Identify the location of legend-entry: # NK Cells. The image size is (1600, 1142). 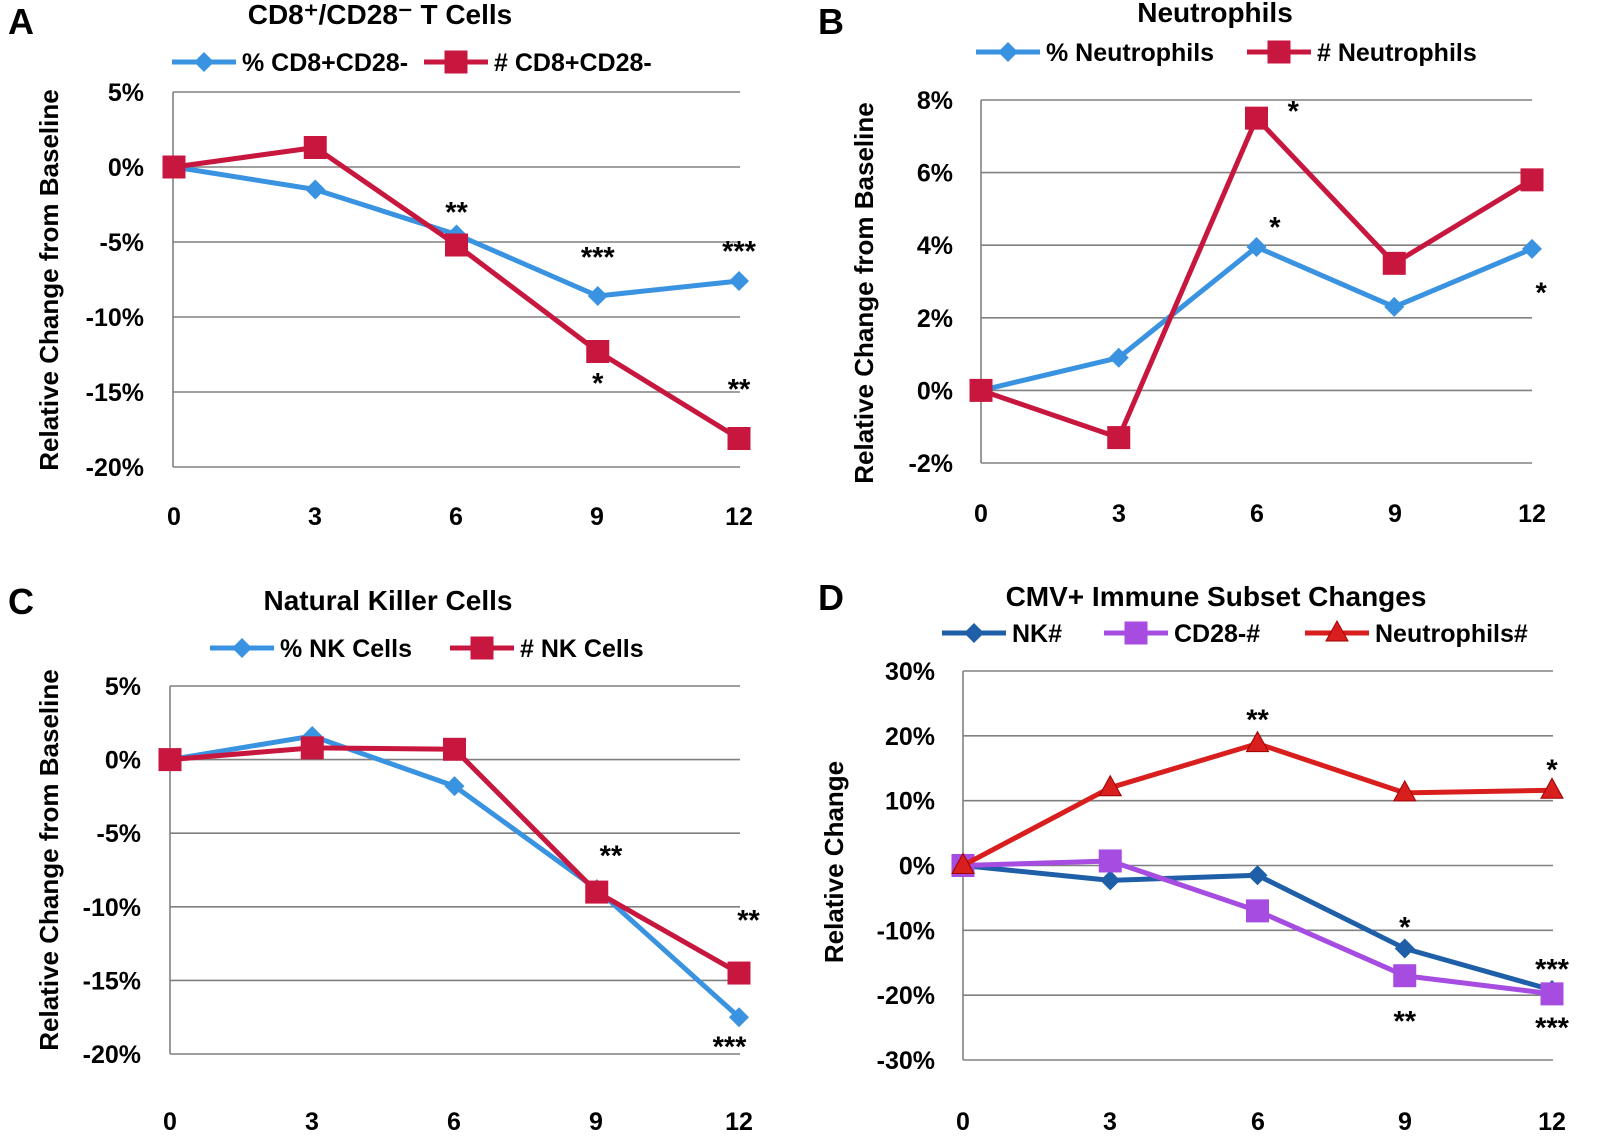
(547, 649).